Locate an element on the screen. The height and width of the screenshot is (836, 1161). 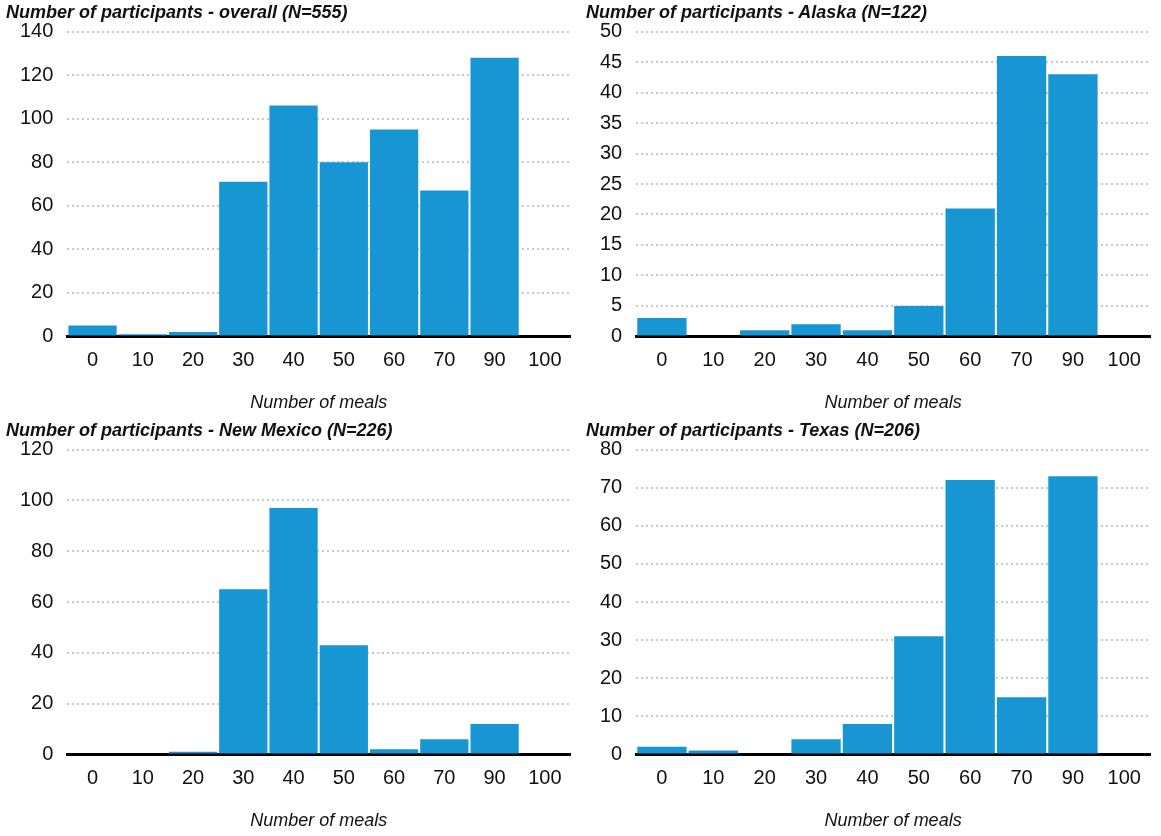
y-tick-label: 100 is located at coordinates (36, 117).